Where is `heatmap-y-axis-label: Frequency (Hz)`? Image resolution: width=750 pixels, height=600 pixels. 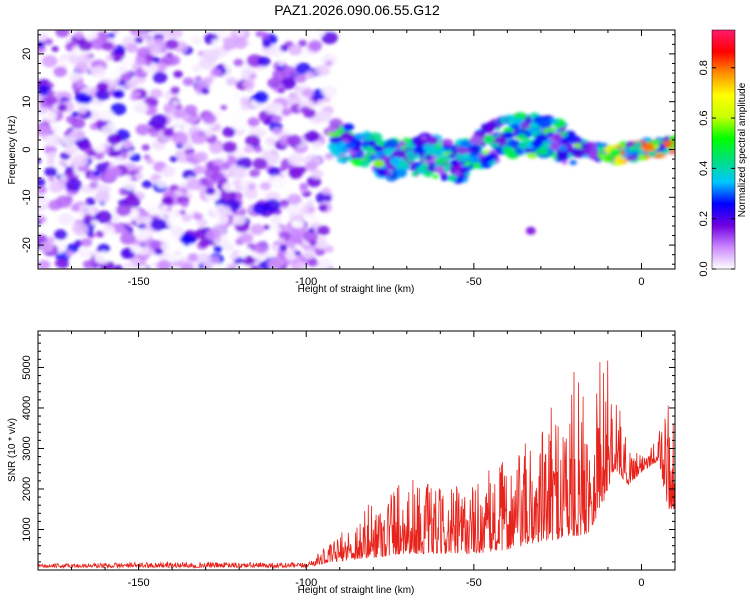 heatmap-y-axis-label: Frequency (Hz) is located at coordinates (12, 150).